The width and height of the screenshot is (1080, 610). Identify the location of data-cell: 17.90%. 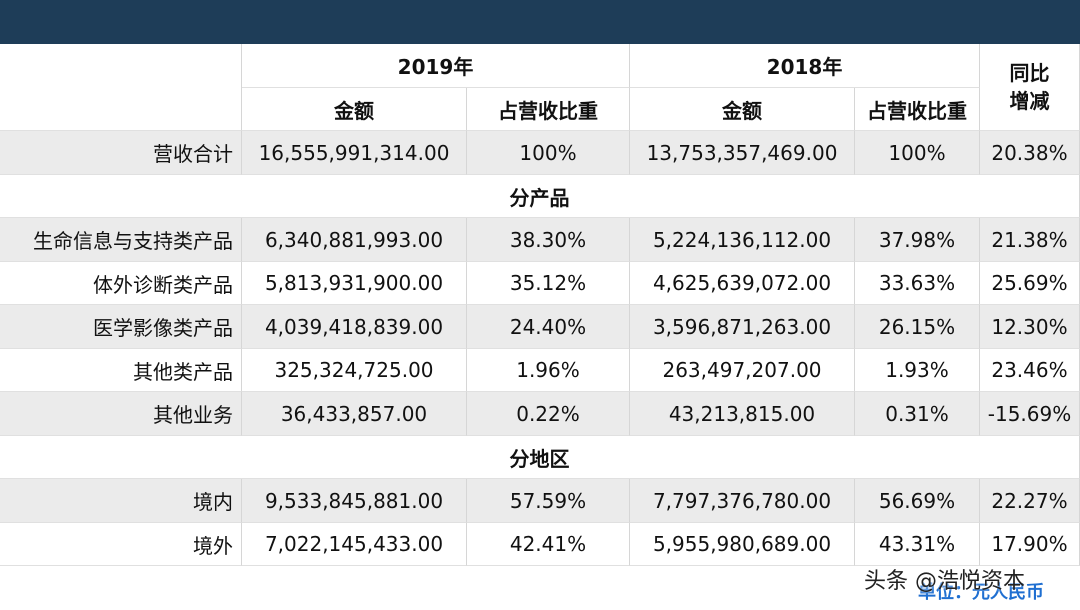
(1030, 544).